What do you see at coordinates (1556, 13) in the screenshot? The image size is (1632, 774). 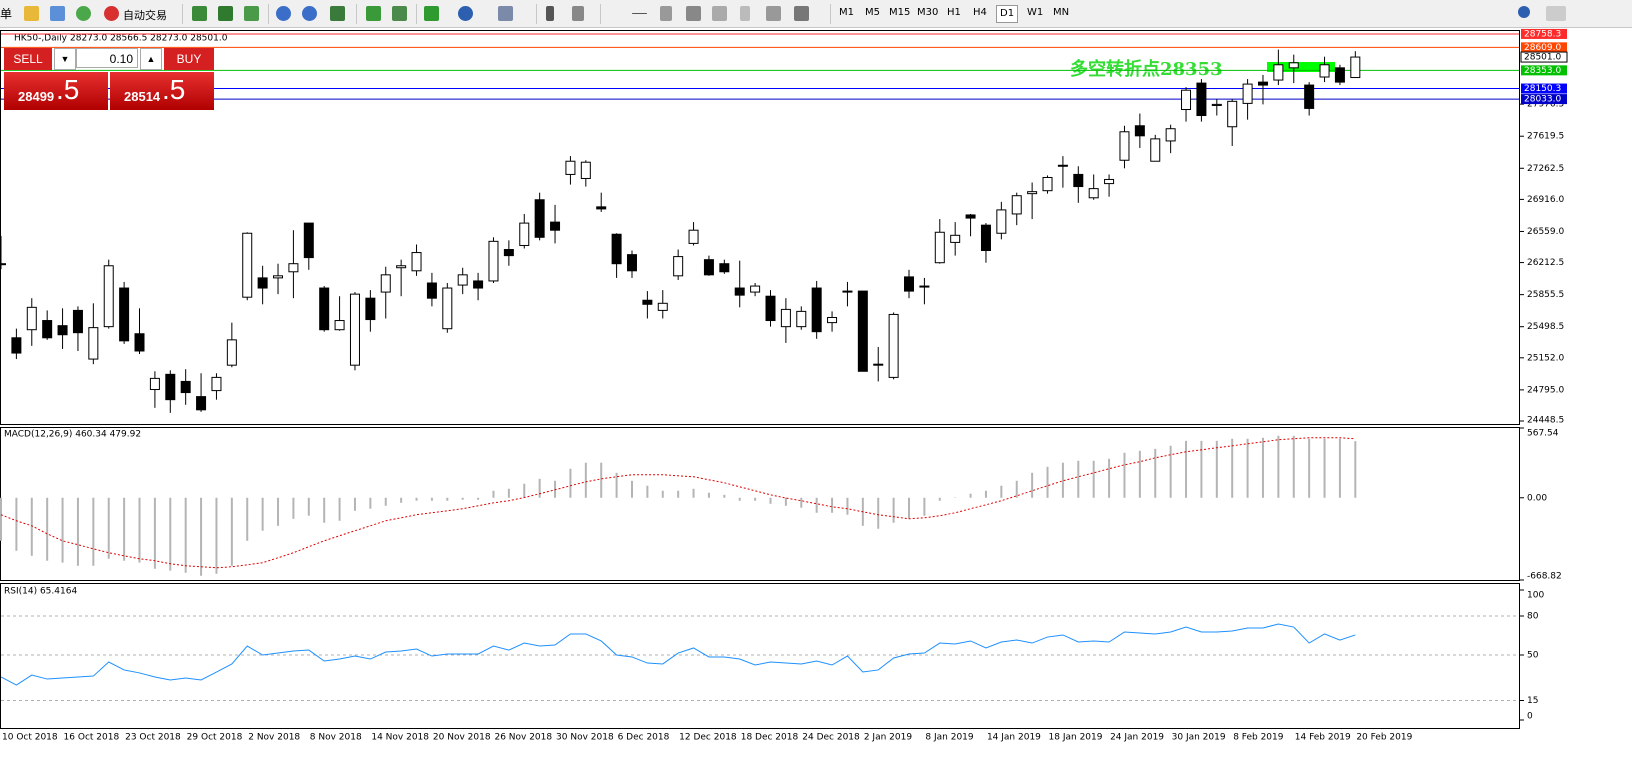 I see `chat` at bounding box center [1556, 13].